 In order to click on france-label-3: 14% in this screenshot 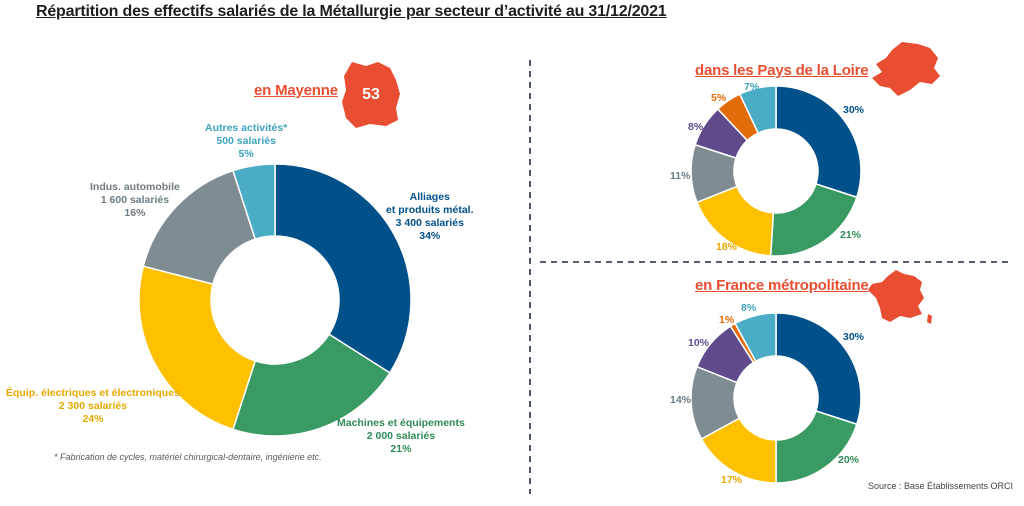, I will do `click(681, 400)`.